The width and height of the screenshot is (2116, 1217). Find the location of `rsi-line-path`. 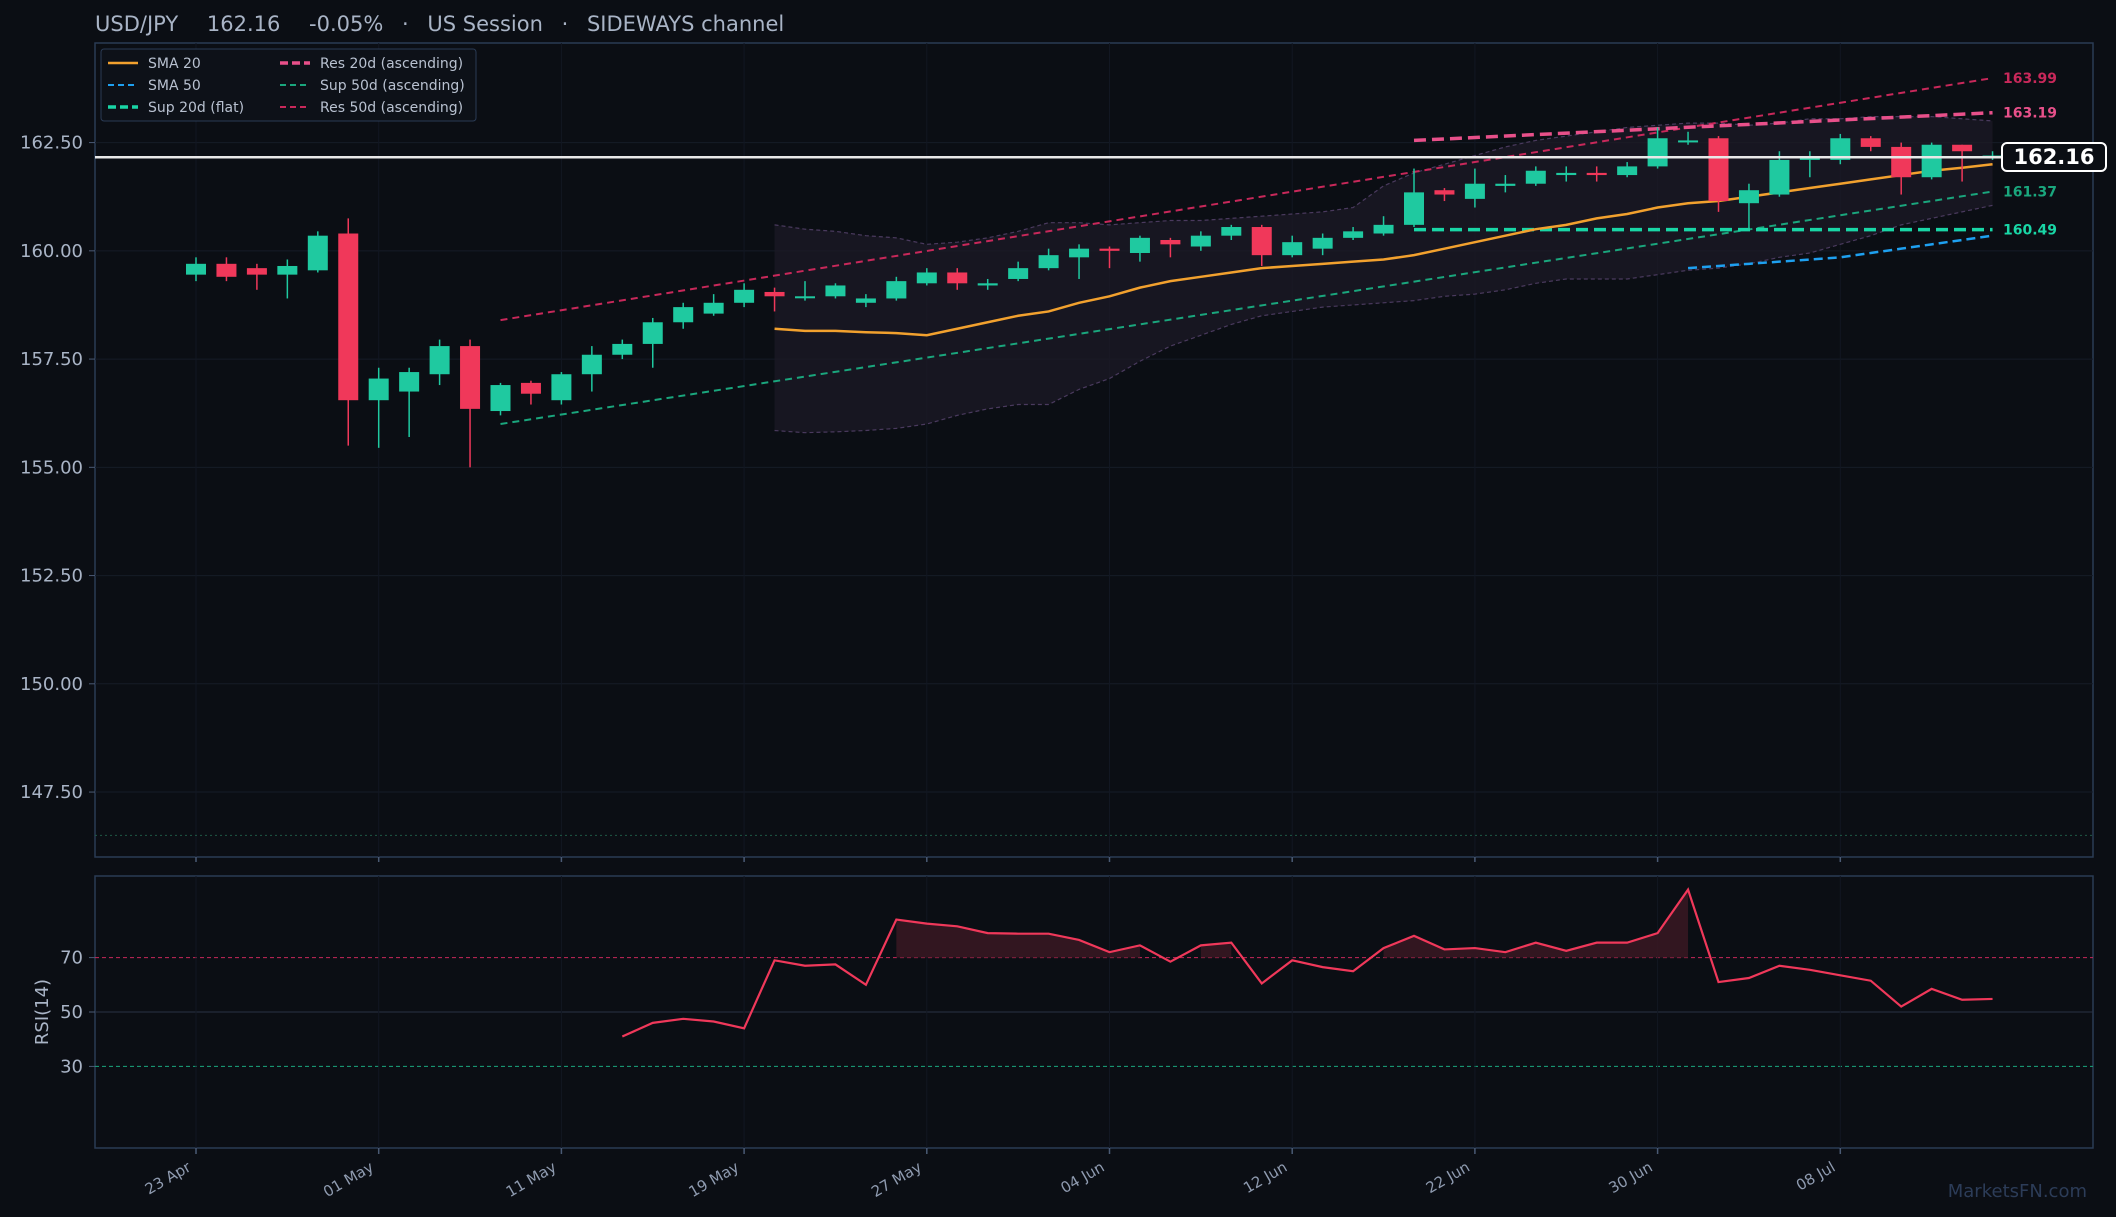

rsi-line-path is located at coordinates (1307, 962).